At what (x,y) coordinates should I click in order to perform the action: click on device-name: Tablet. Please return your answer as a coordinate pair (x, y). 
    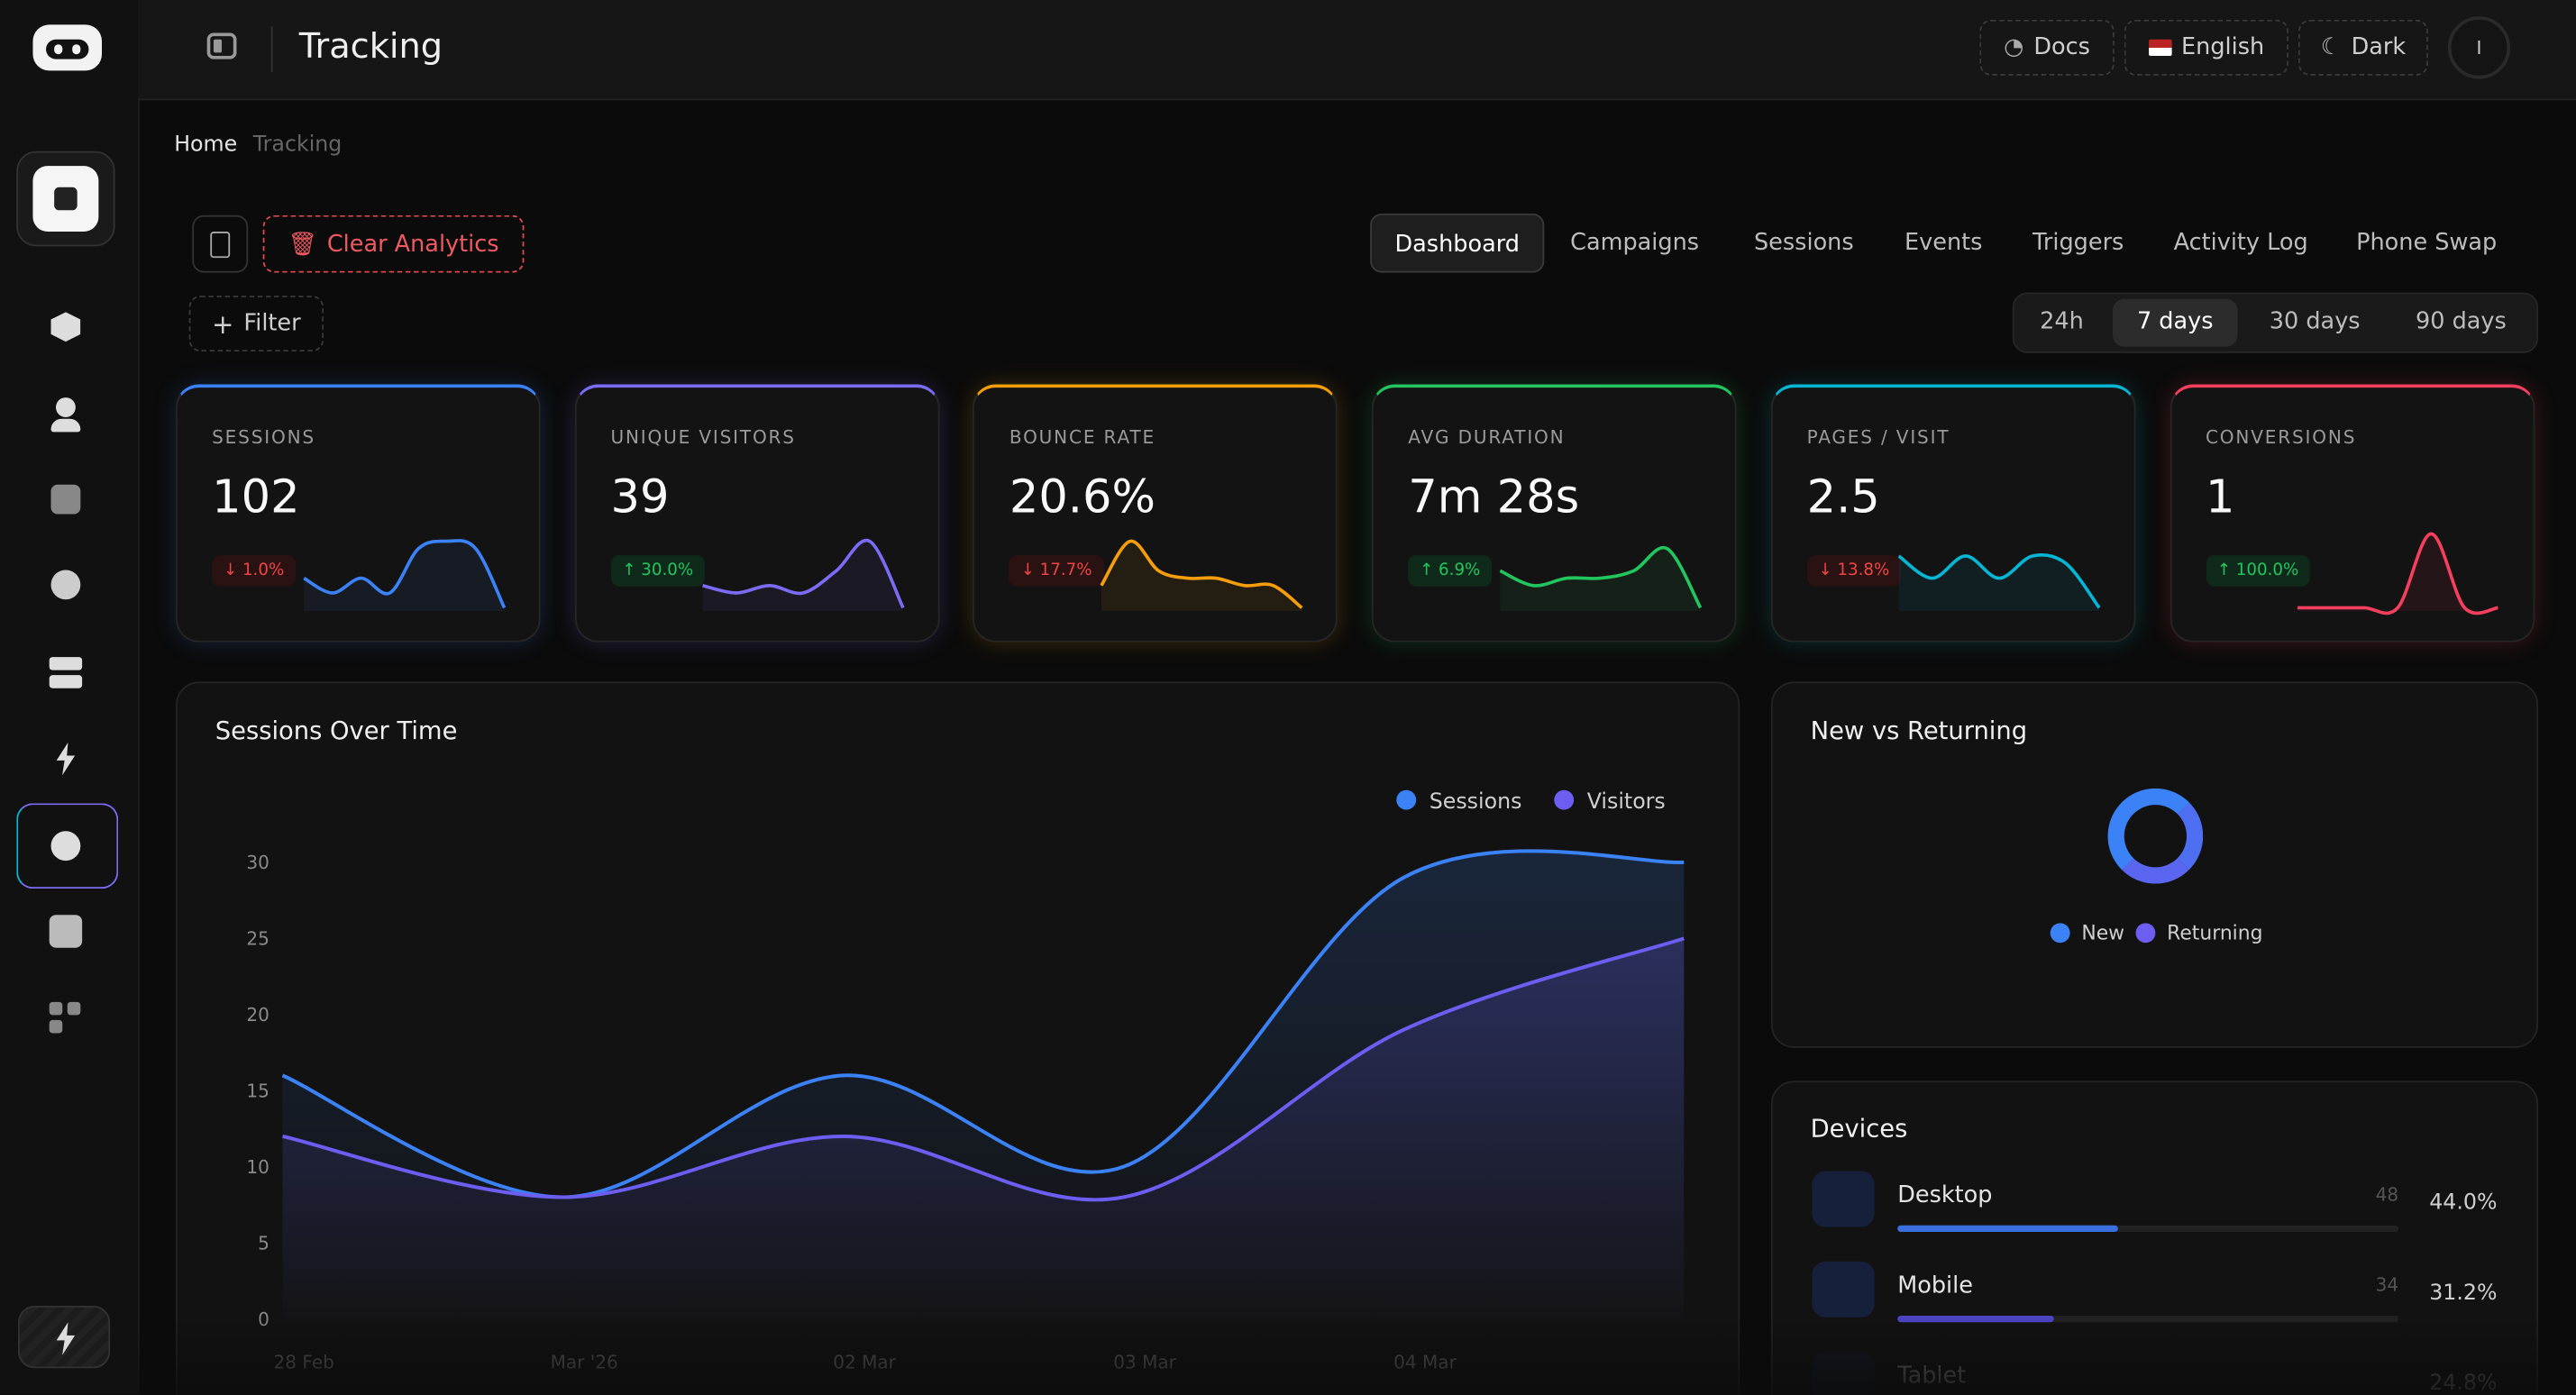
    Looking at the image, I should click on (1932, 1376).